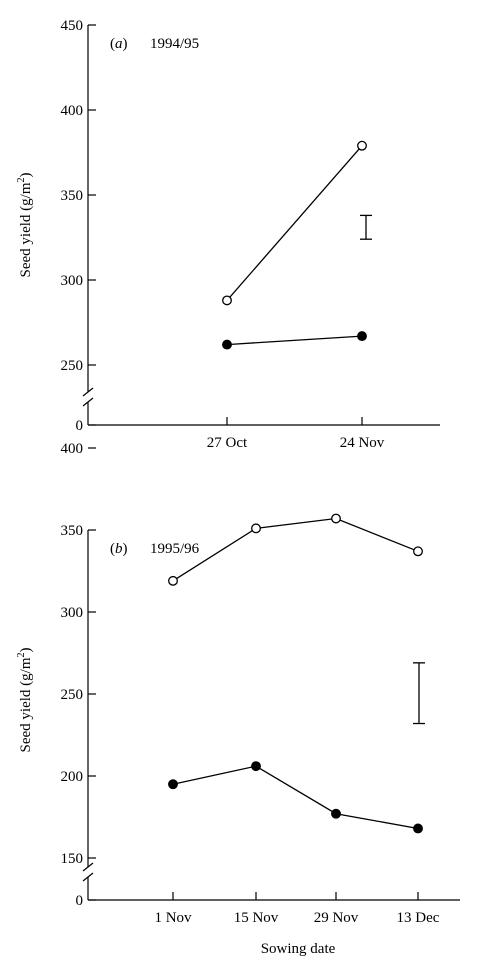 Image resolution: width=489 pixels, height=967 pixels. I want to click on panel-label-a: (a), so click(119, 44).